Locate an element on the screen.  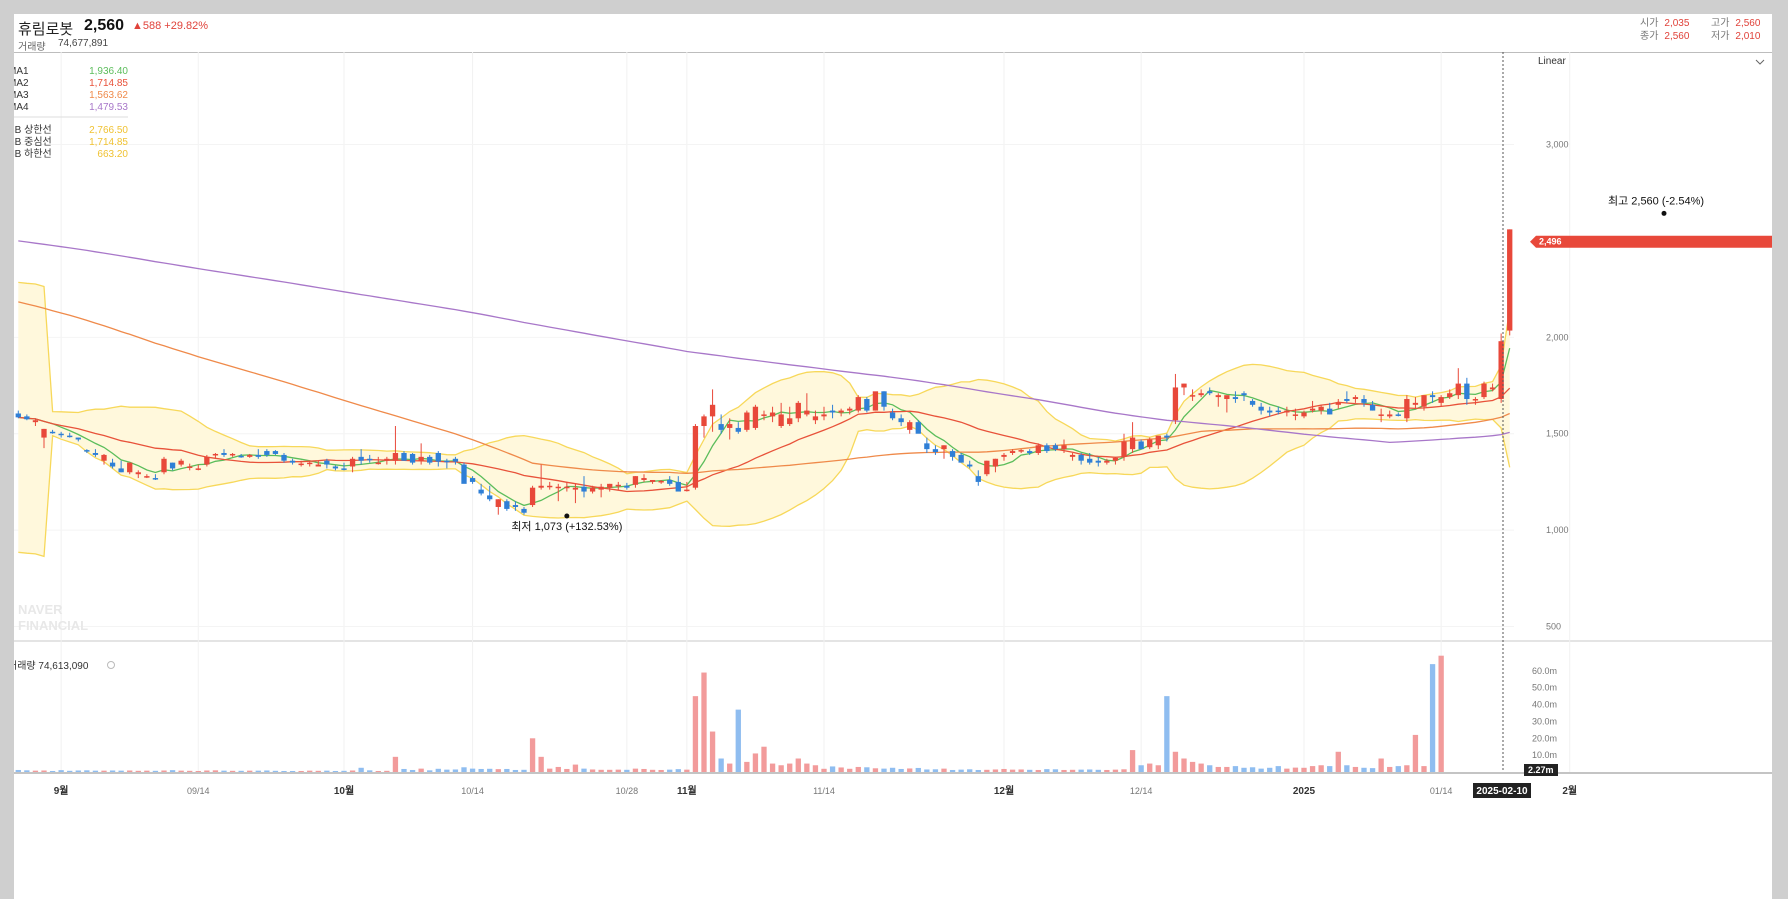
current-date-label: 2025-02-10 is located at coordinates (1502, 791).